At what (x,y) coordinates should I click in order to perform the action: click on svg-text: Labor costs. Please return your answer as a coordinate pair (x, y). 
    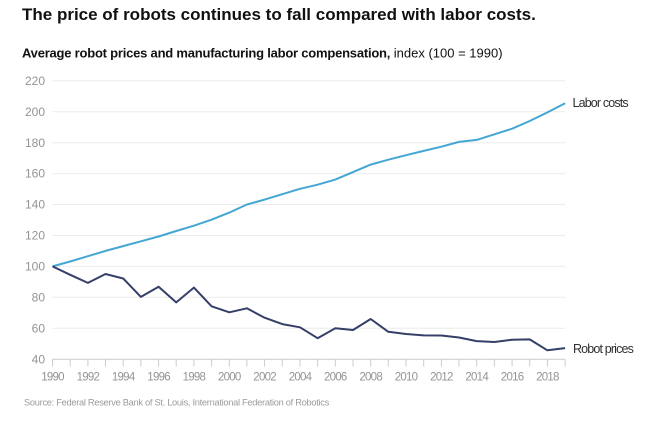
    Looking at the image, I should click on (601, 103).